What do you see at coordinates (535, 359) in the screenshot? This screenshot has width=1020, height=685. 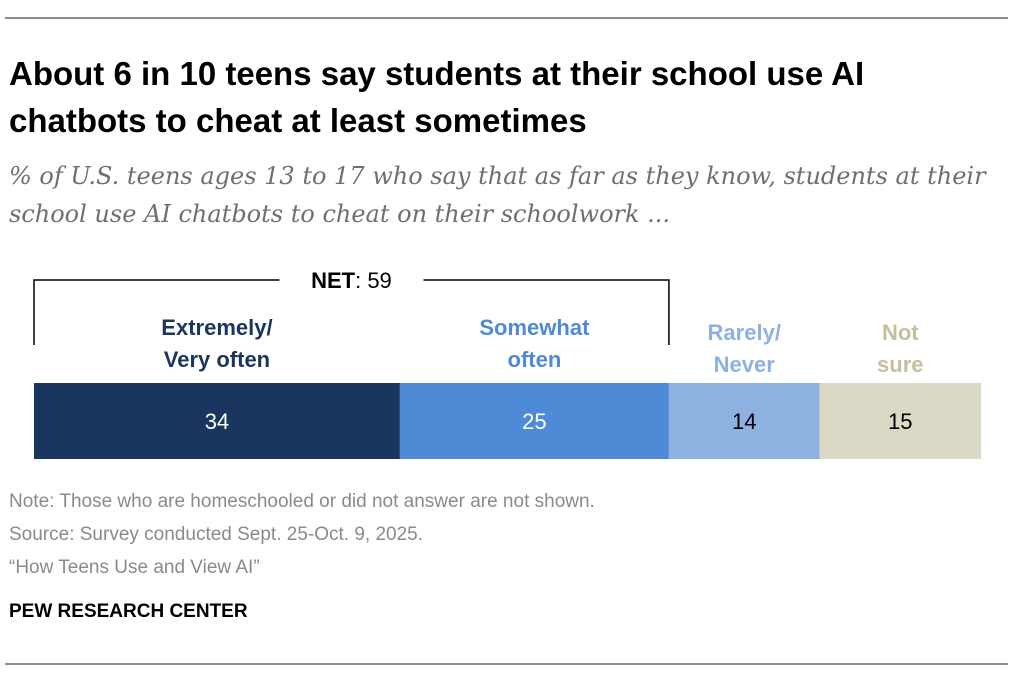 I see `category-label-line: often` at bounding box center [535, 359].